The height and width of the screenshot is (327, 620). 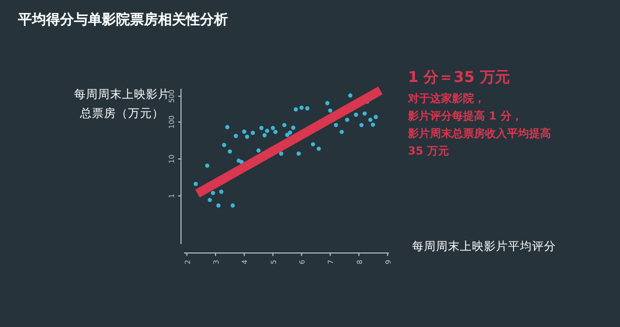 What do you see at coordinates (122, 103) in the screenshot?
I see `y-axis-title: 每周周末上映影片总票房（万元）` at bounding box center [122, 103].